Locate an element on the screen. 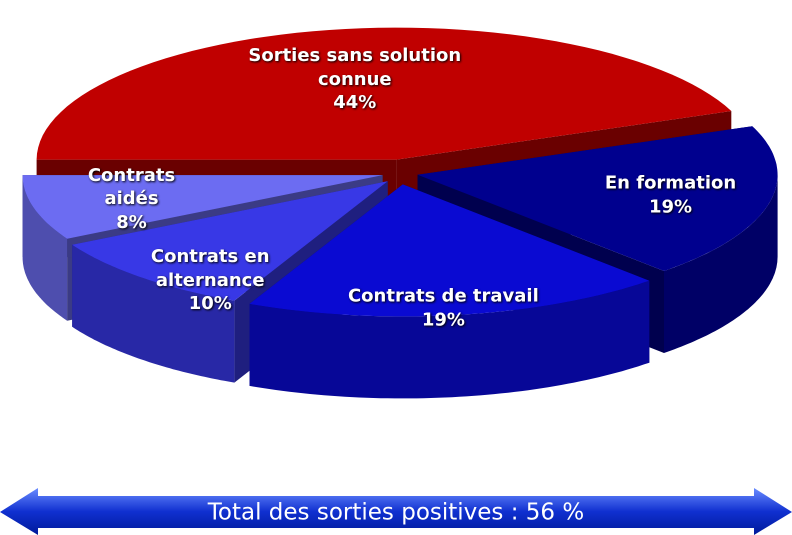 Image resolution: width=792 pixels, height=535 pixels. slice-label: En formation 19% is located at coordinates (666, 195).